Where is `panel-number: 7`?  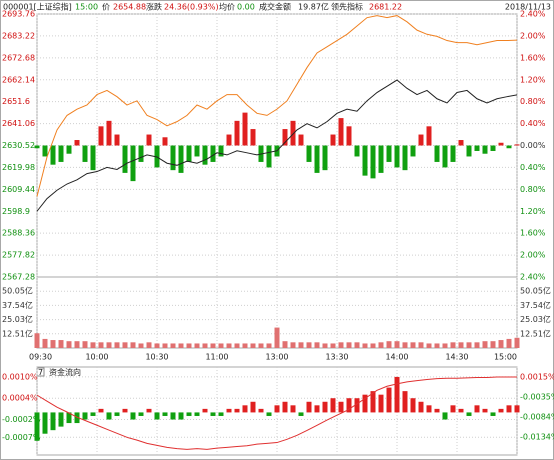 panel-number: 7 is located at coordinates (40, 372).